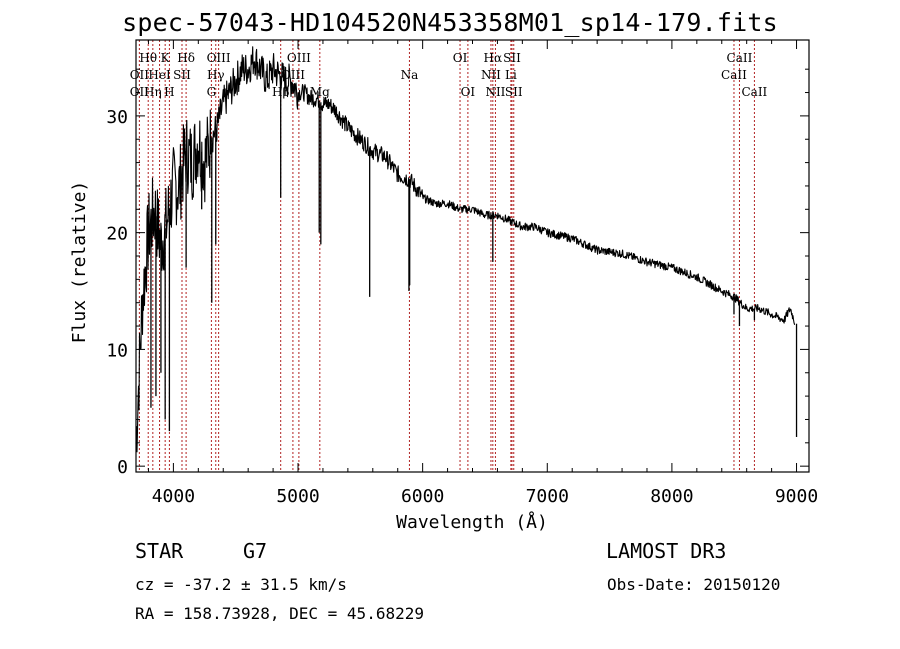 This screenshot has height=649, width=900. I want to click on marker-label: Li, so click(511, 75).